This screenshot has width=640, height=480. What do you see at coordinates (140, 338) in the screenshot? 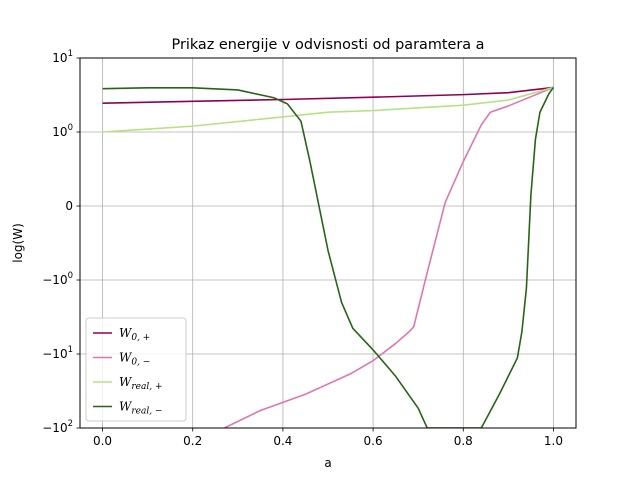
I see `legend-label-sub: 0, +` at bounding box center [140, 338].